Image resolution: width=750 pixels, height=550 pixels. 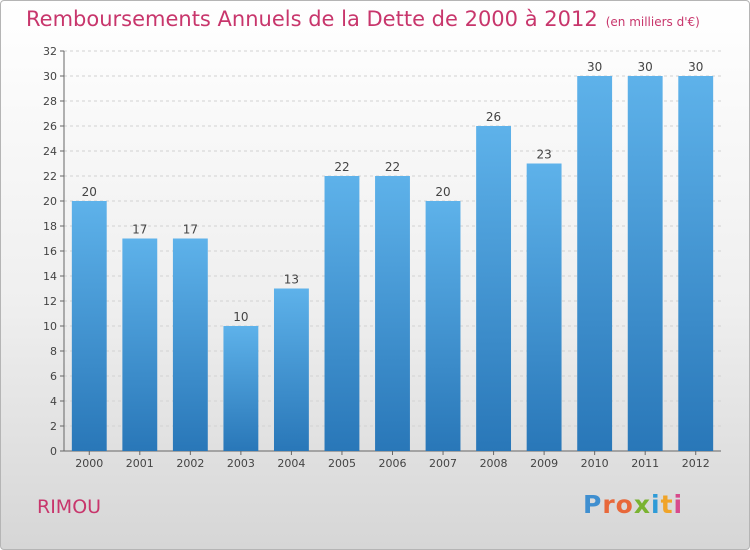 I want to click on y-tick-label: 2, so click(x=53, y=426).